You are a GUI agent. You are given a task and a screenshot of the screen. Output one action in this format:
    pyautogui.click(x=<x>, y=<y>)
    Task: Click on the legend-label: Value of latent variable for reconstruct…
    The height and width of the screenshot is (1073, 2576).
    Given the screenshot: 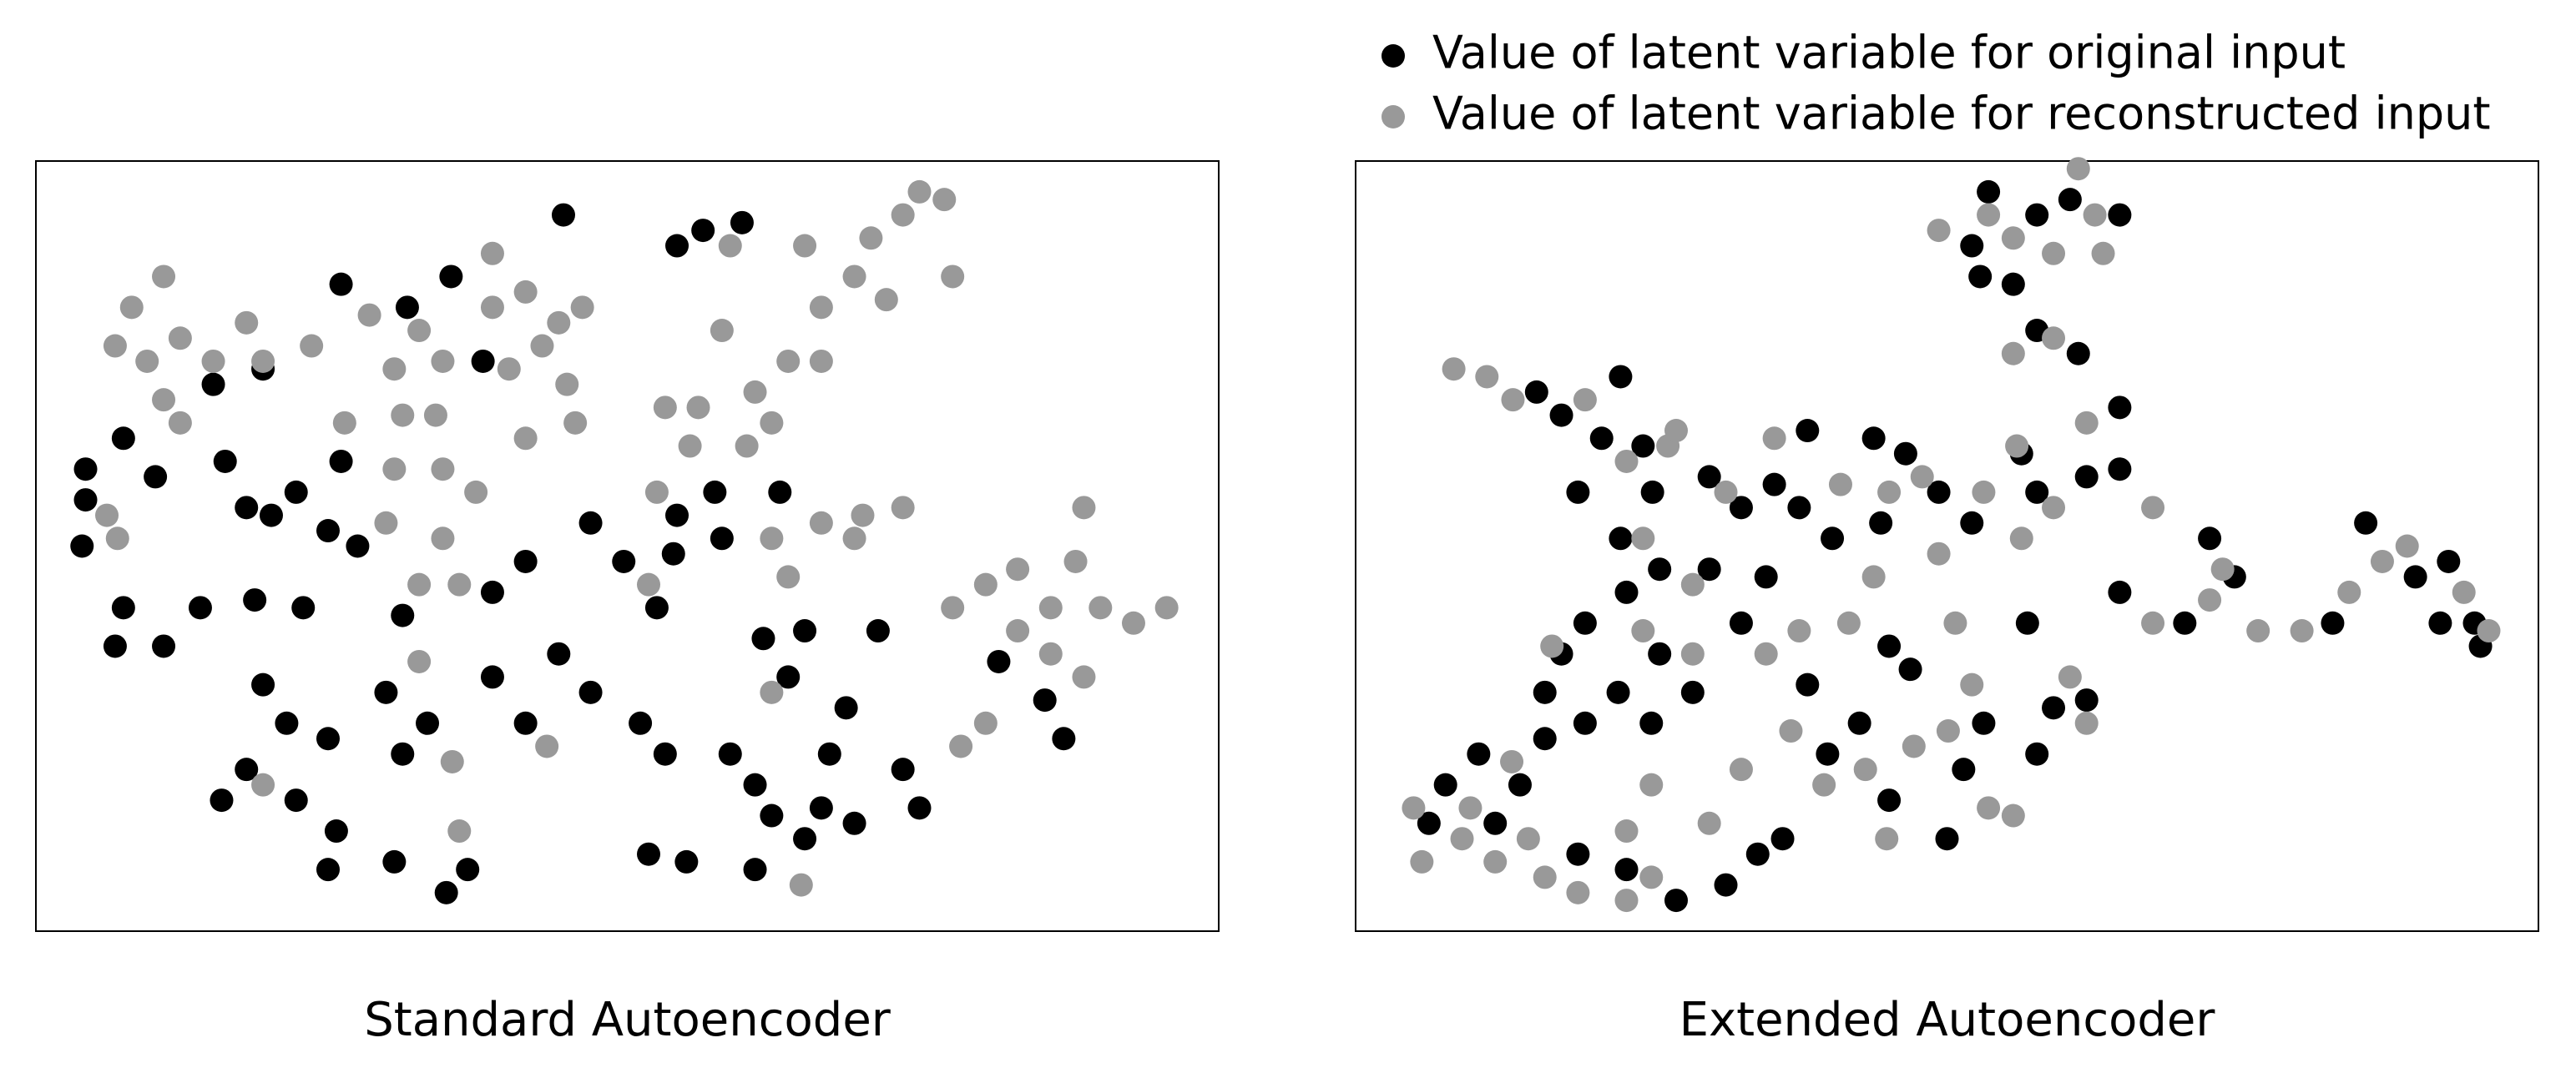 What is the action you would take?
    pyautogui.click(x=1961, y=114)
    